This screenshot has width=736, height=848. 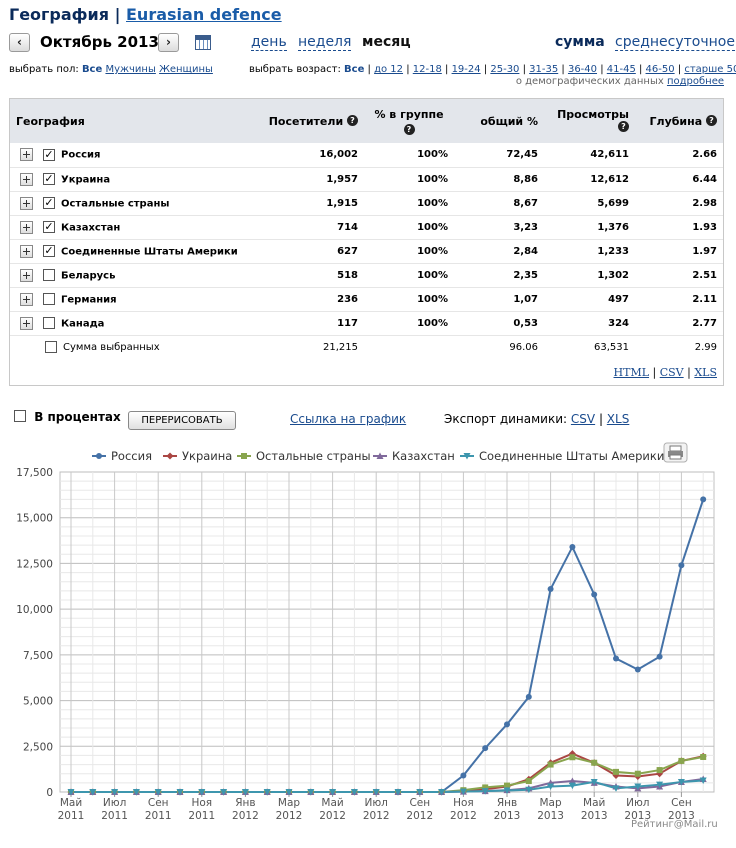 I want to click on chart-link: Ссылка на график, so click(x=348, y=419).